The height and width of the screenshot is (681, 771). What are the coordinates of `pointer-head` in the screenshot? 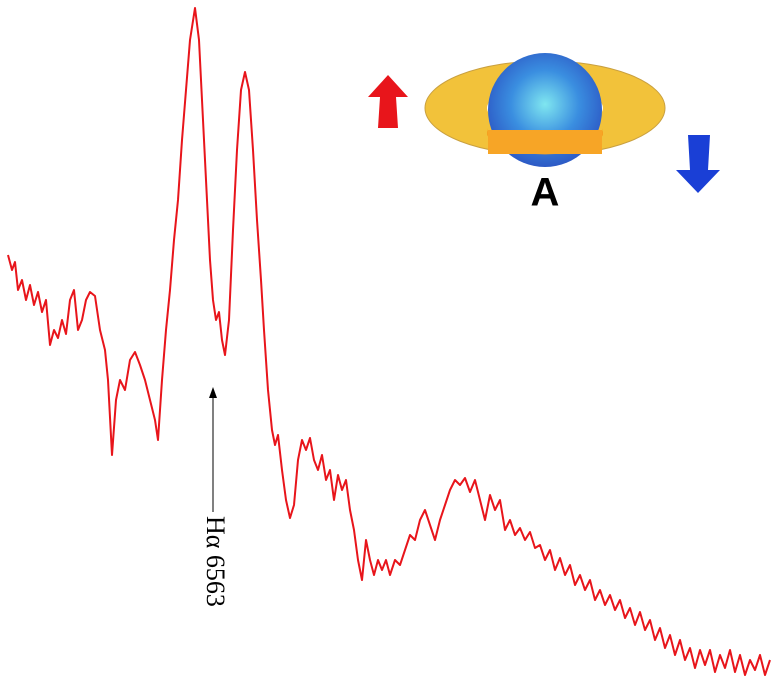 It's located at (213, 392).